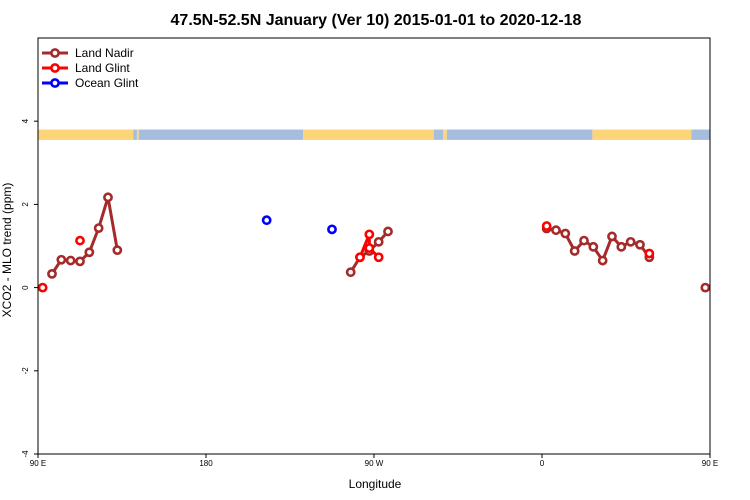  I want to click on legend-label: Land Glint, so click(102, 68).